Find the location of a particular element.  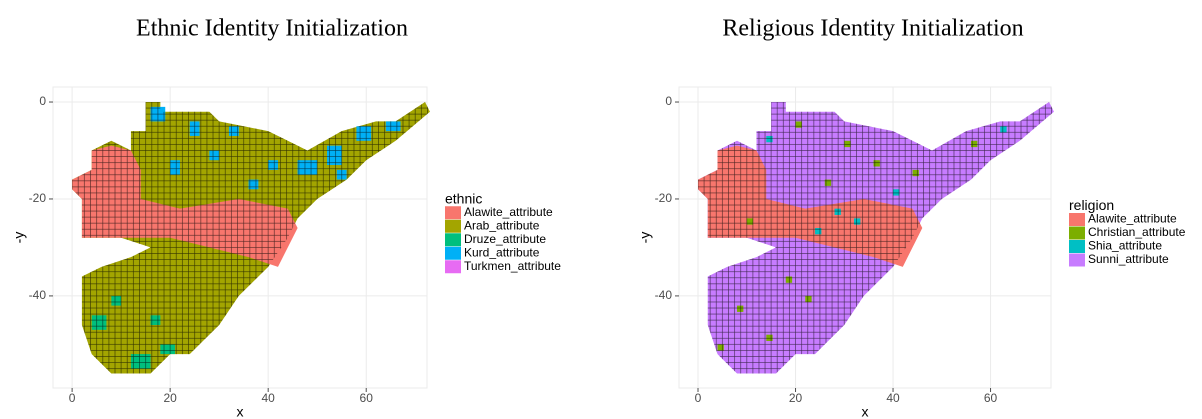

chart-title: Ethnic Identity Initialization is located at coordinates (272, 29).